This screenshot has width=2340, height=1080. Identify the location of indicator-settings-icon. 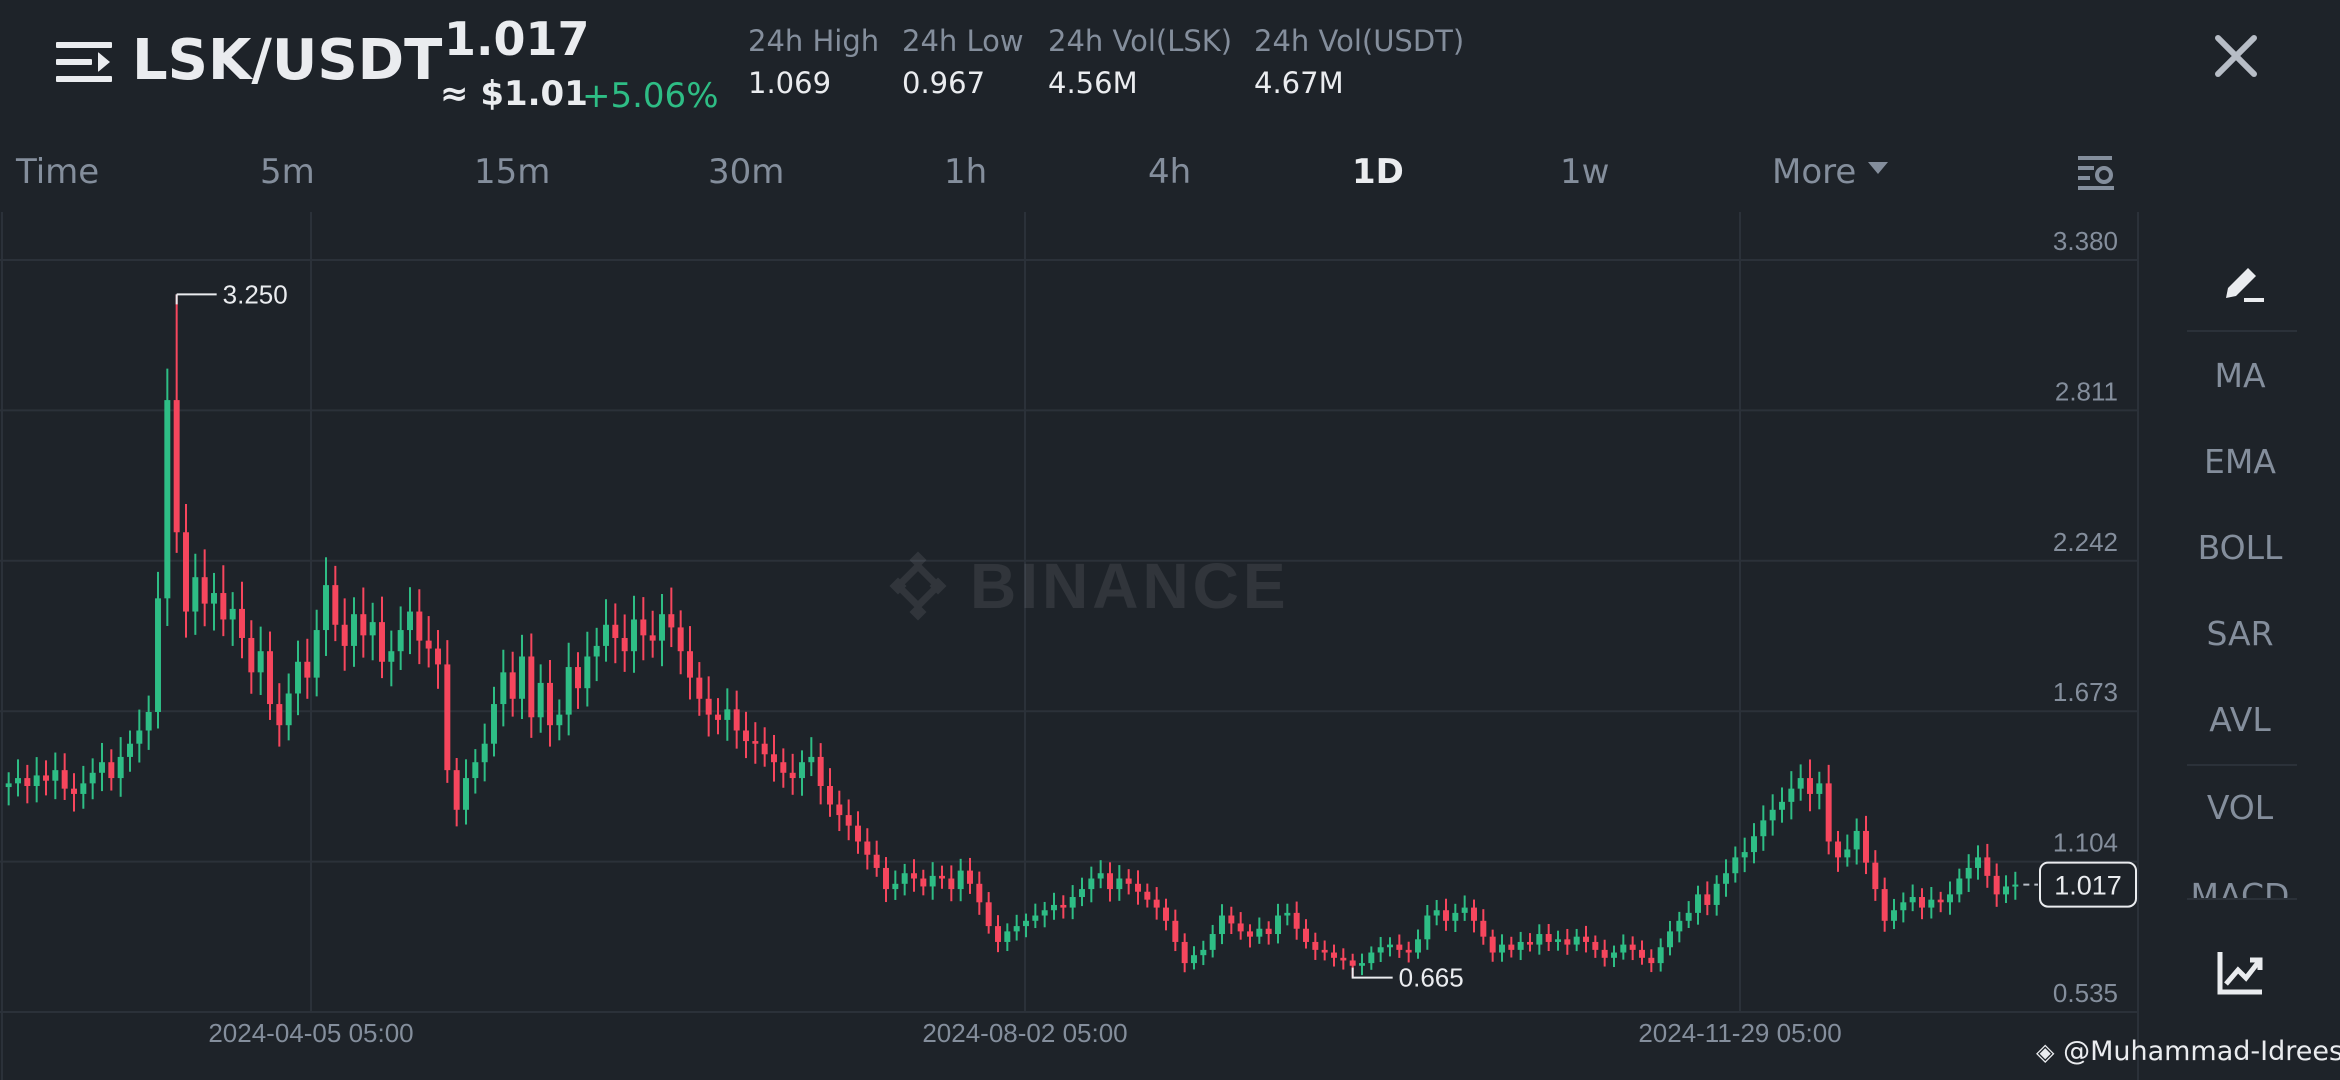
(2241, 973).